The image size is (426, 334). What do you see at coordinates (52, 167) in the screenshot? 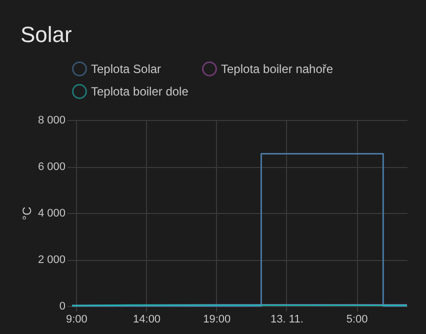
I see `y-tick-label: 6 000` at bounding box center [52, 167].